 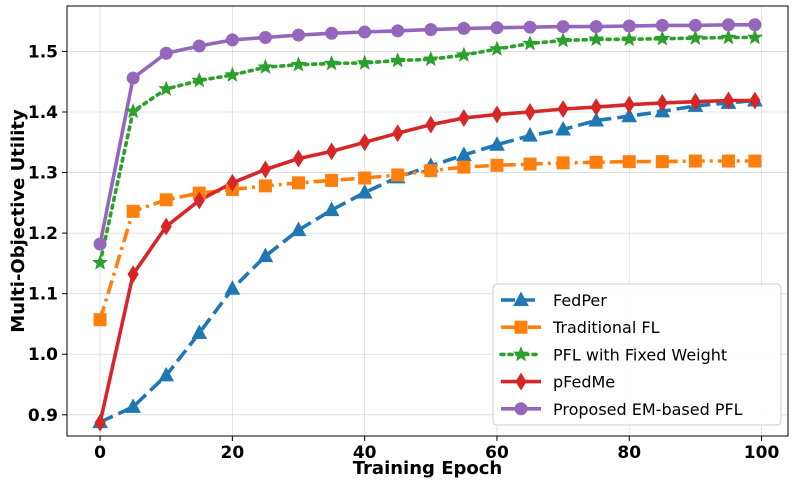 What do you see at coordinates (497, 453) in the screenshot?
I see `x-tick-label: 60` at bounding box center [497, 453].